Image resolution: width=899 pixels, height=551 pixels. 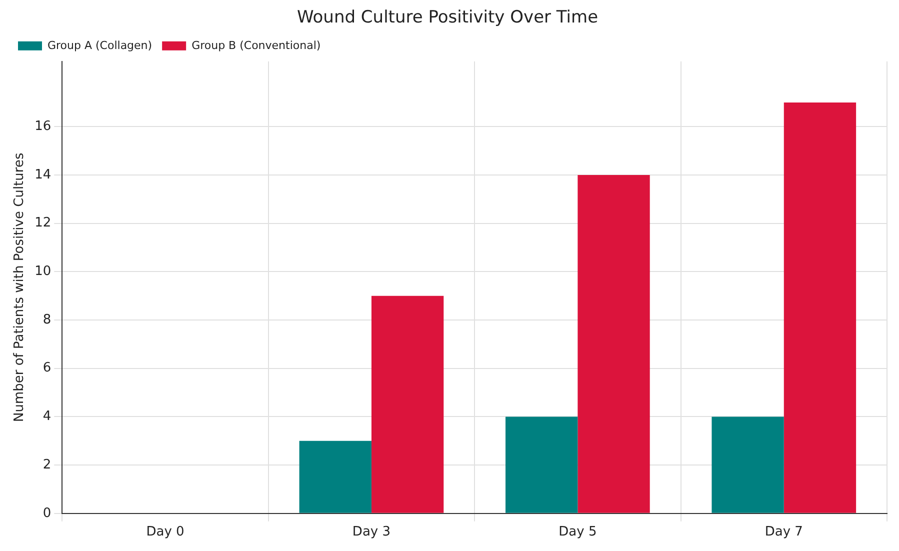 What do you see at coordinates (43, 174) in the screenshot?
I see `y-tick-label: 14` at bounding box center [43, 174].